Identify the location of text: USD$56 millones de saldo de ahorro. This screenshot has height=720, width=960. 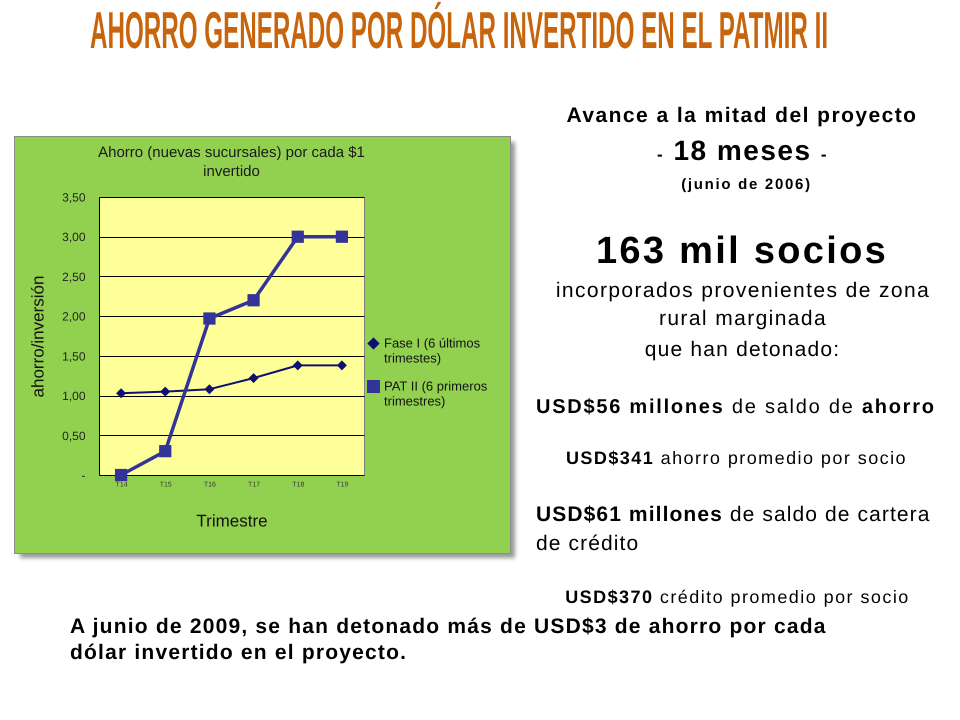
(736, 407).